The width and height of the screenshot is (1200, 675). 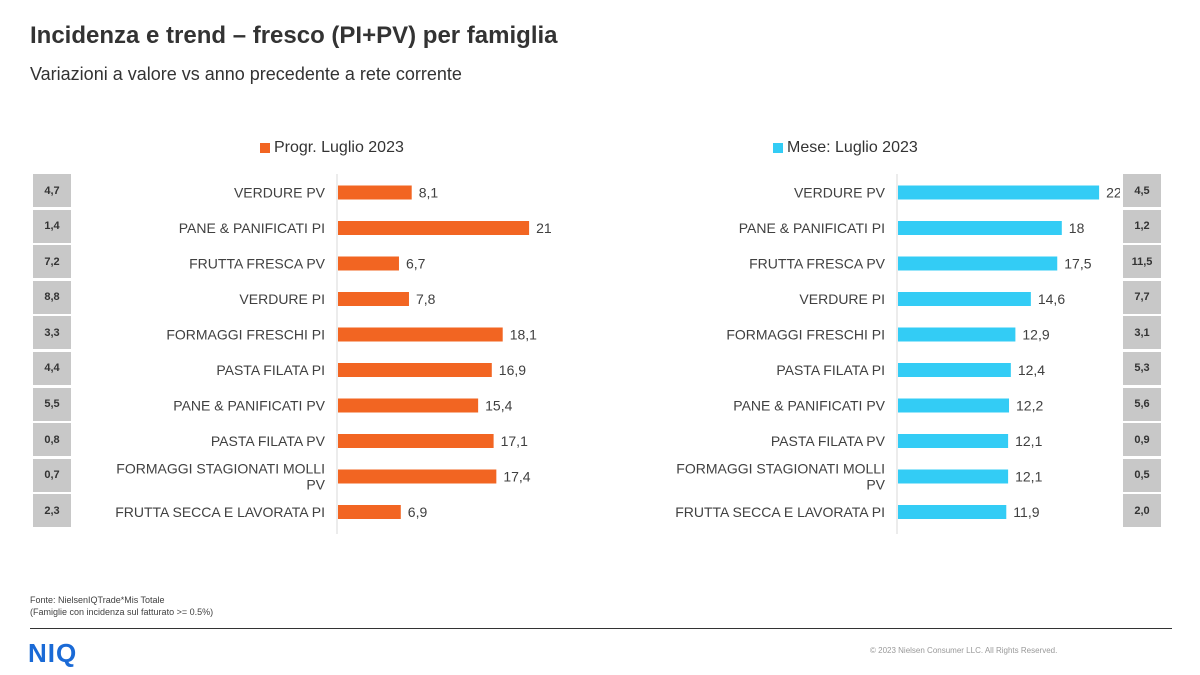 What do you see at coordinates (828, 441) in the screenshot?
I see `category-label-month: PASTA FILATA PV` at bounding box center [828, 441].